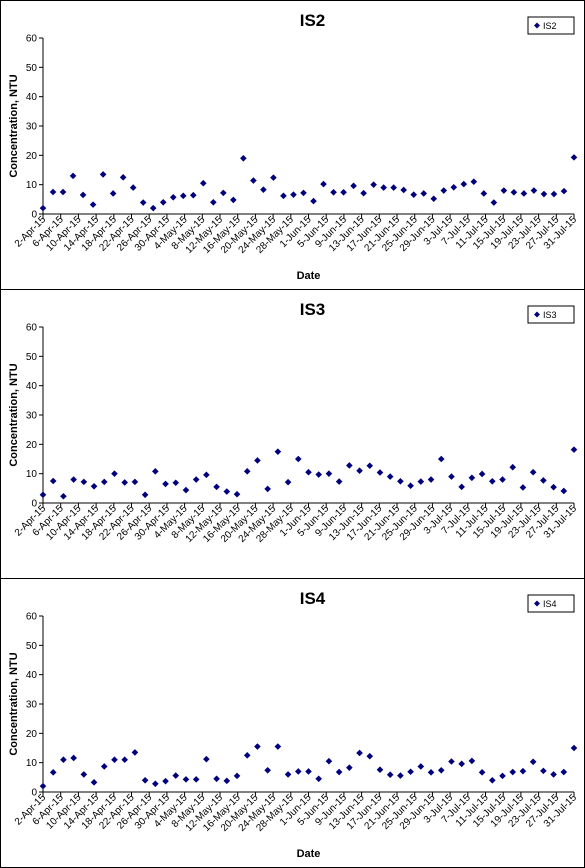  Describe the element at coordinates (551, 25) in the screenshot. I see `legend-box` at that location.